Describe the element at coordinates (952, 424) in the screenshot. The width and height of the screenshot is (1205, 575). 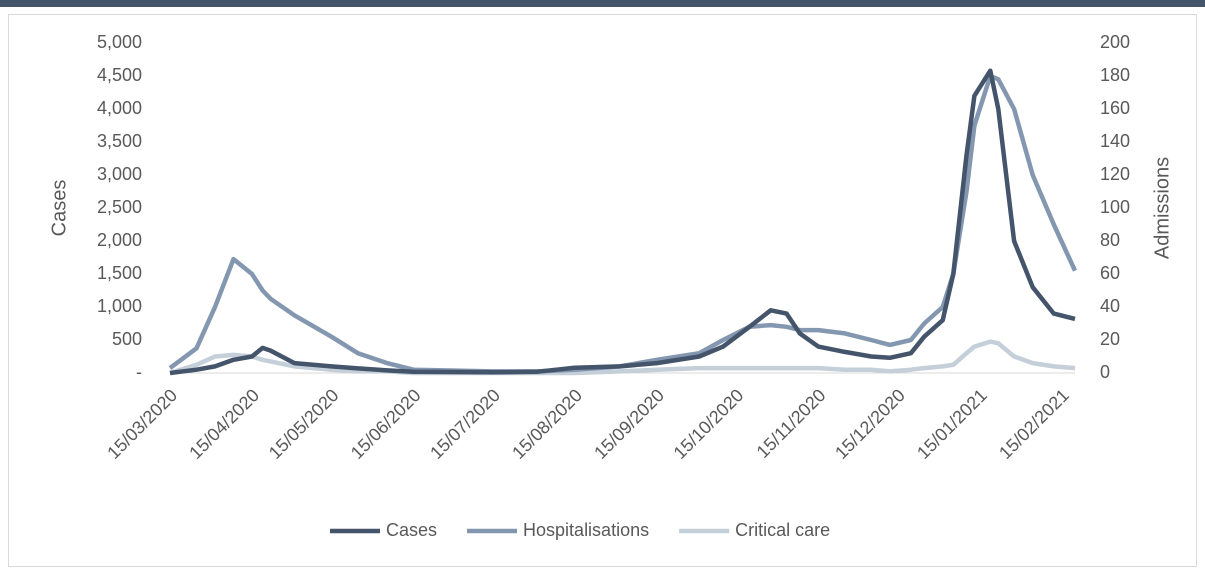
I see `x-tick-label: 15/01/2021` at that location.